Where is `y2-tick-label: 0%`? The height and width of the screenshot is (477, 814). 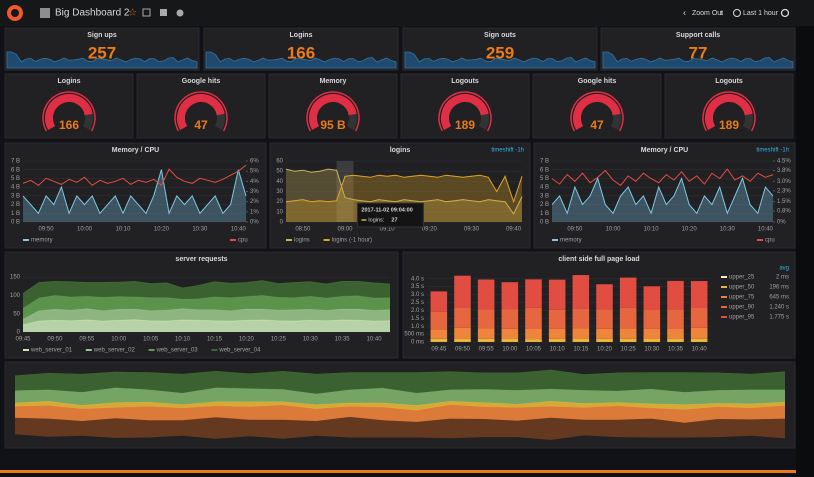
y2-tick-label: 0% is located at coordinates (781, 223).